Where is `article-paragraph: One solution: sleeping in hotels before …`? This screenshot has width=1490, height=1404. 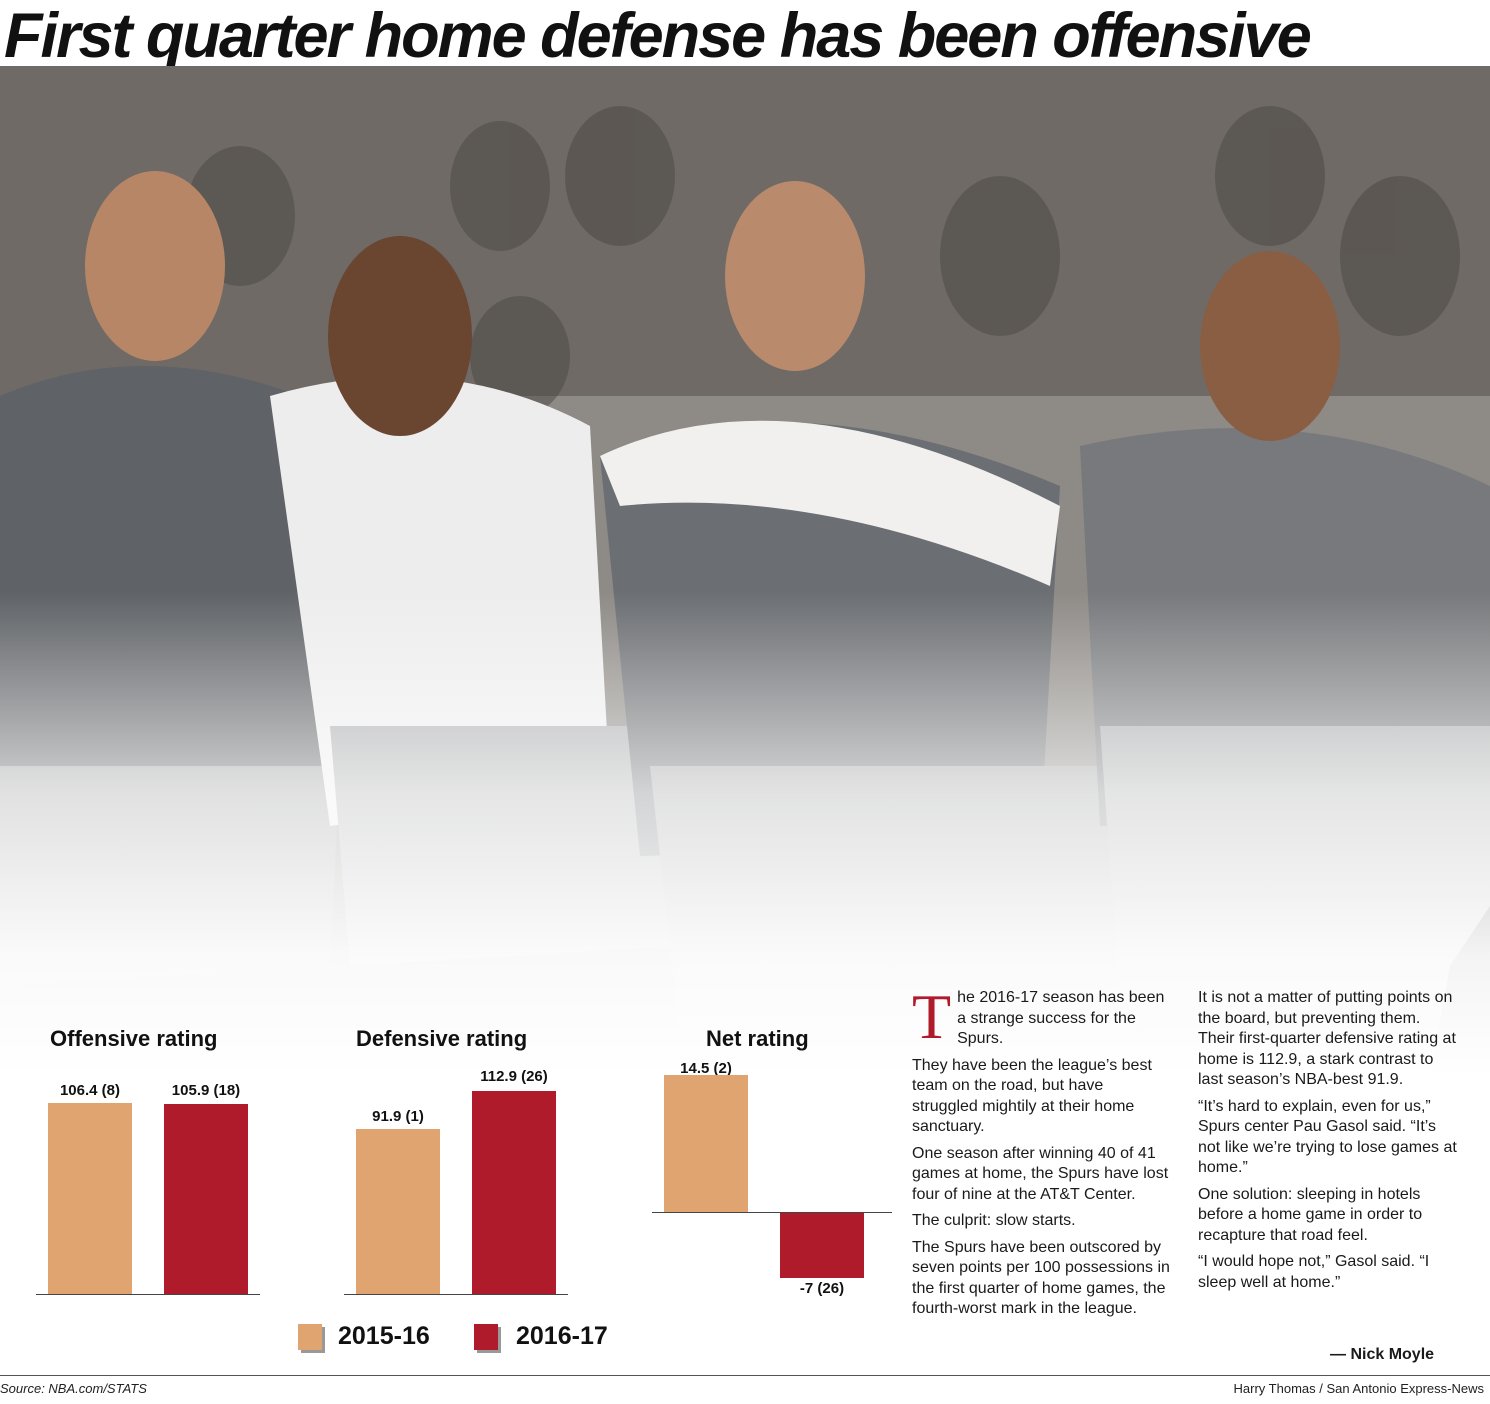
article-paragraph: One solution: sleeping in hotels before … is located at coordinates (1310, 1214).